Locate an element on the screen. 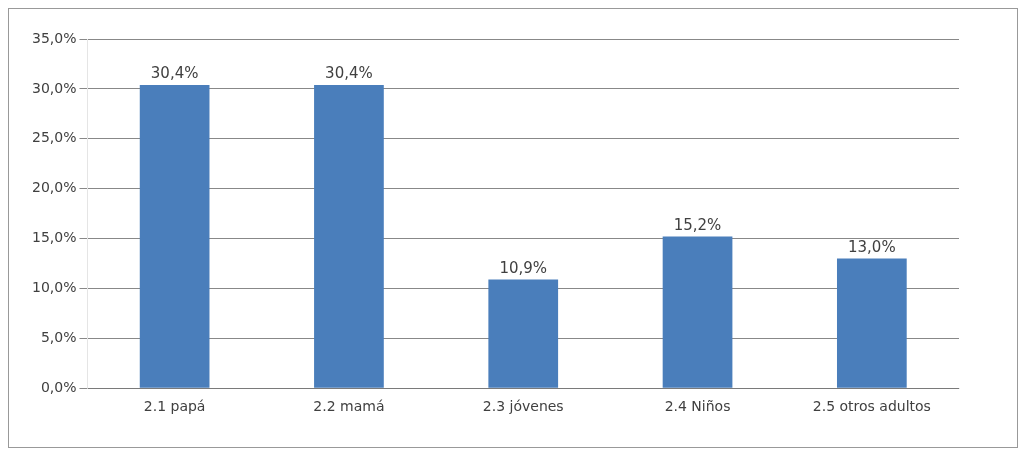 This screenshot has width=1029, height=458. x-tick-label: 2.3 jóvenes is located at coordinates (523, 406).